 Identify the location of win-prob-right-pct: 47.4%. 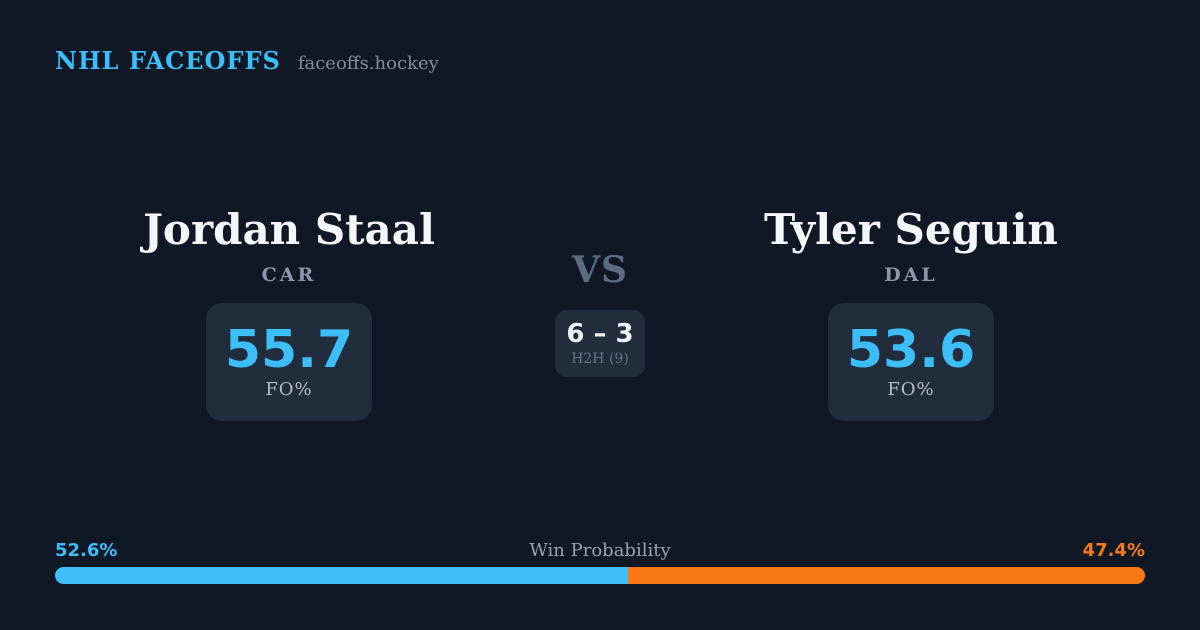
(1113, 550).